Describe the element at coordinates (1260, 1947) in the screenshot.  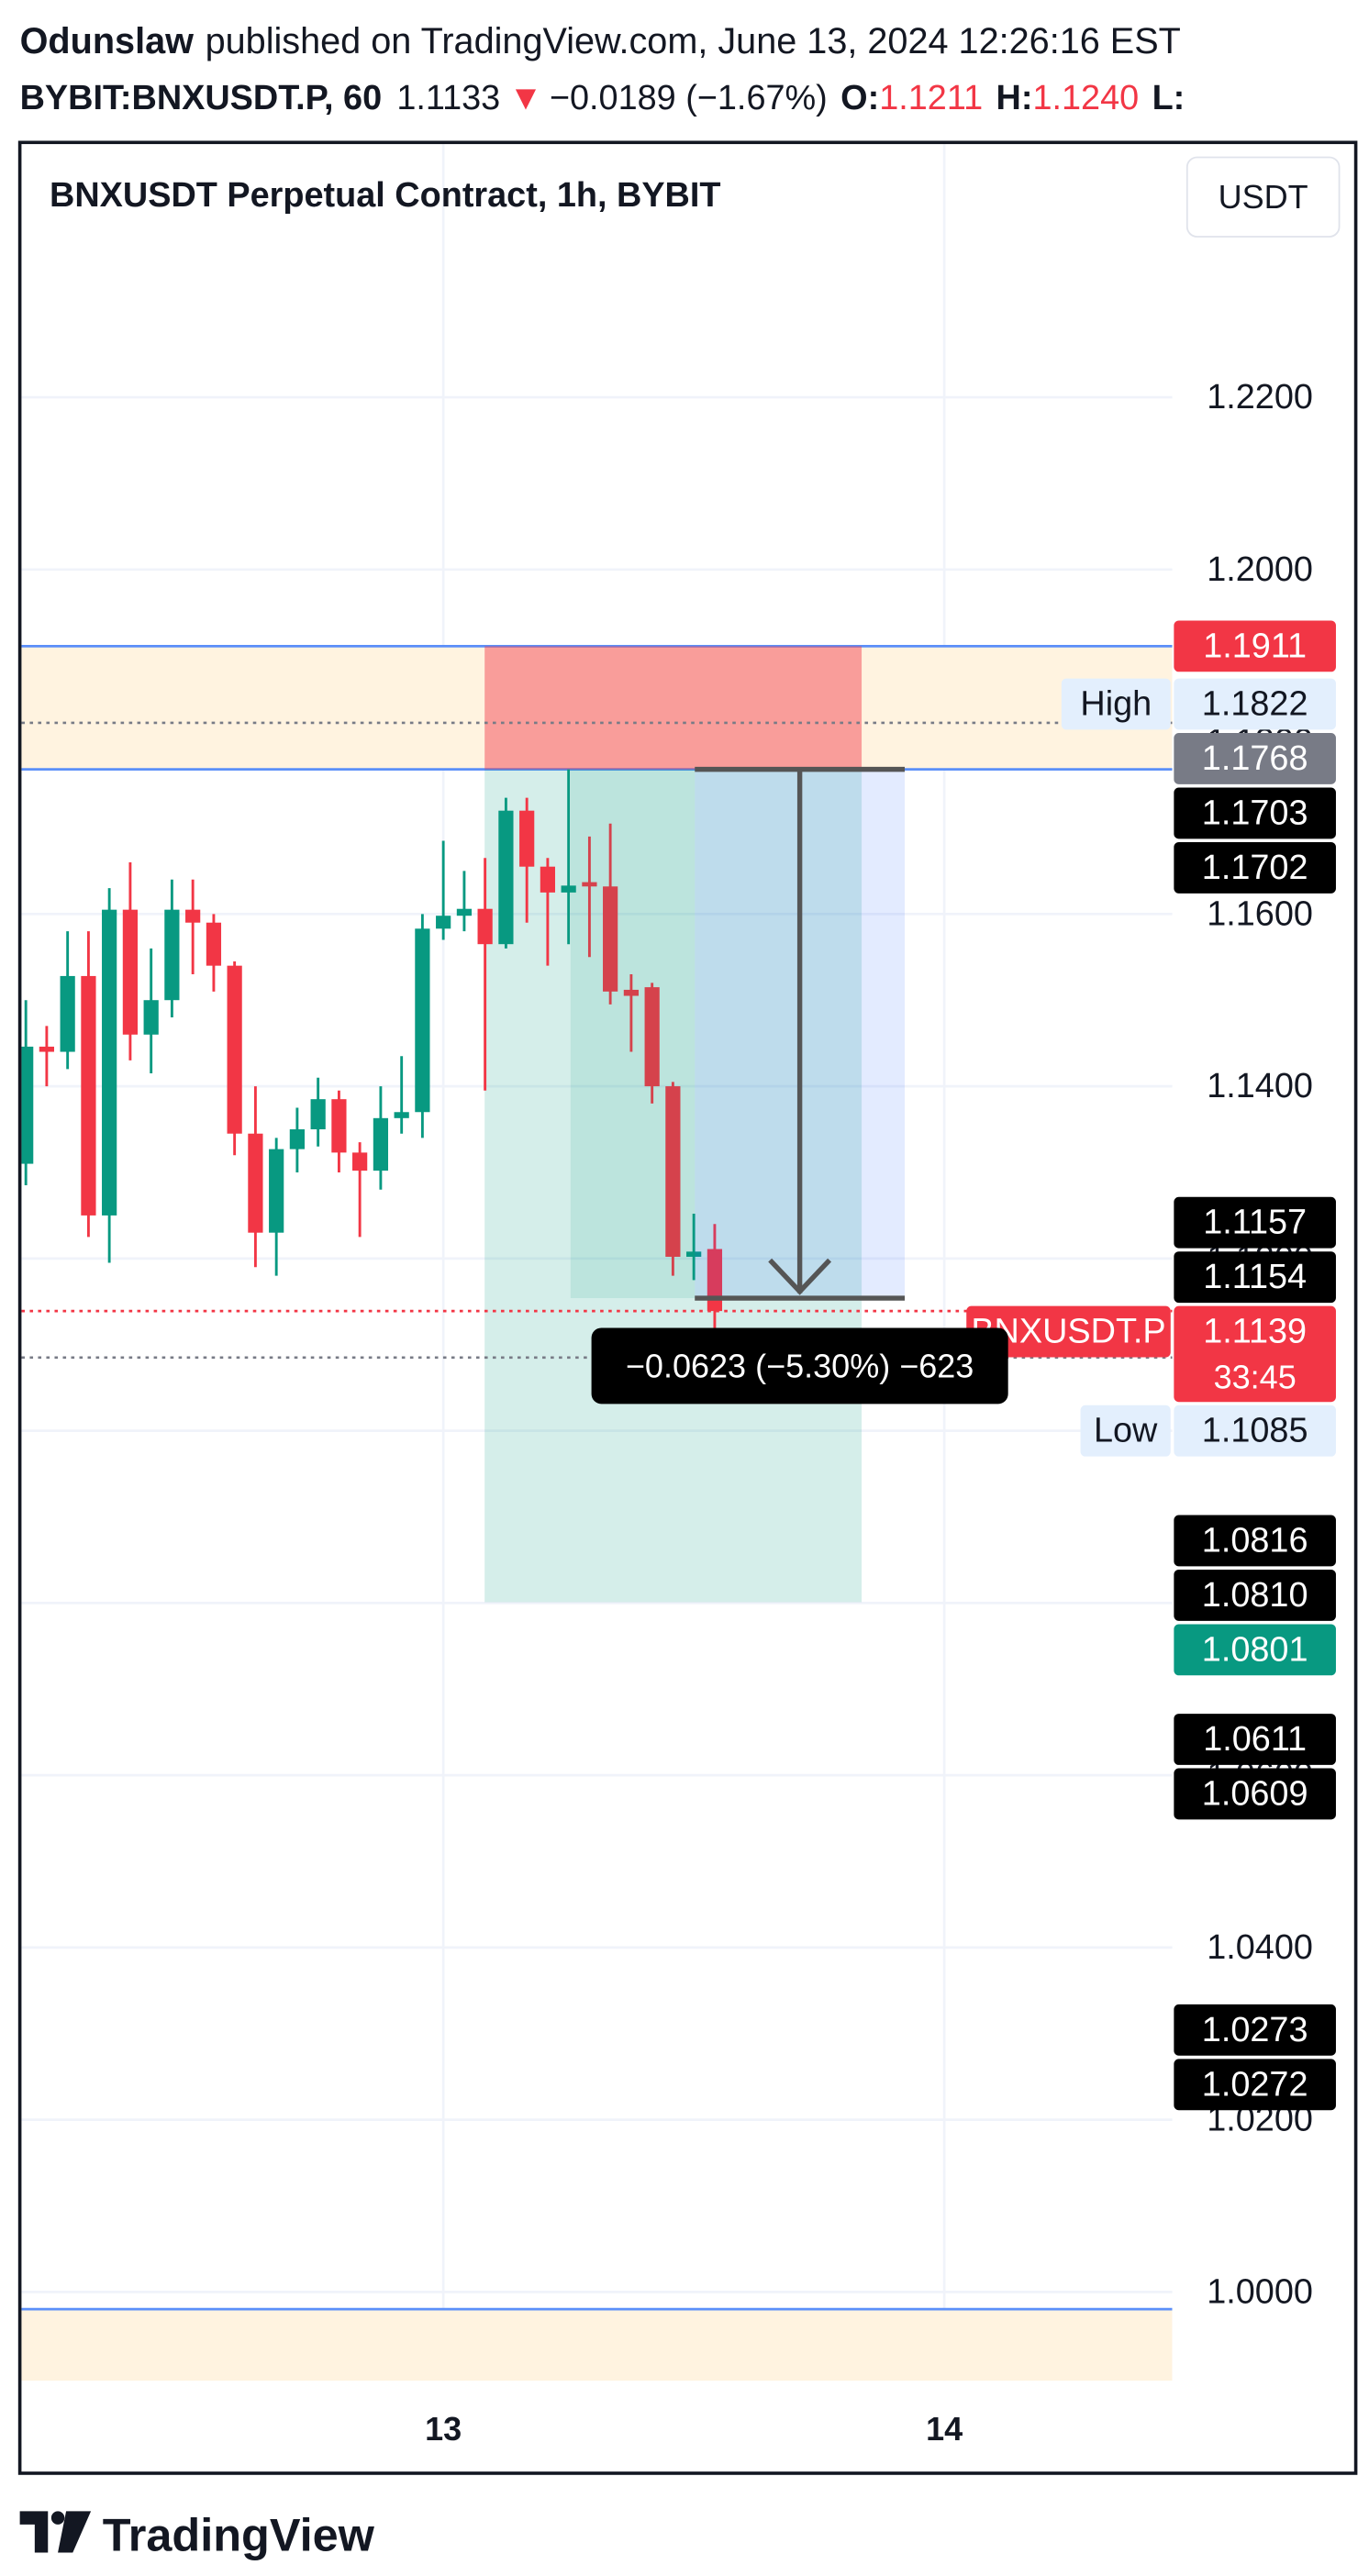
I see `y-tick-label: 1.0400` at that location.